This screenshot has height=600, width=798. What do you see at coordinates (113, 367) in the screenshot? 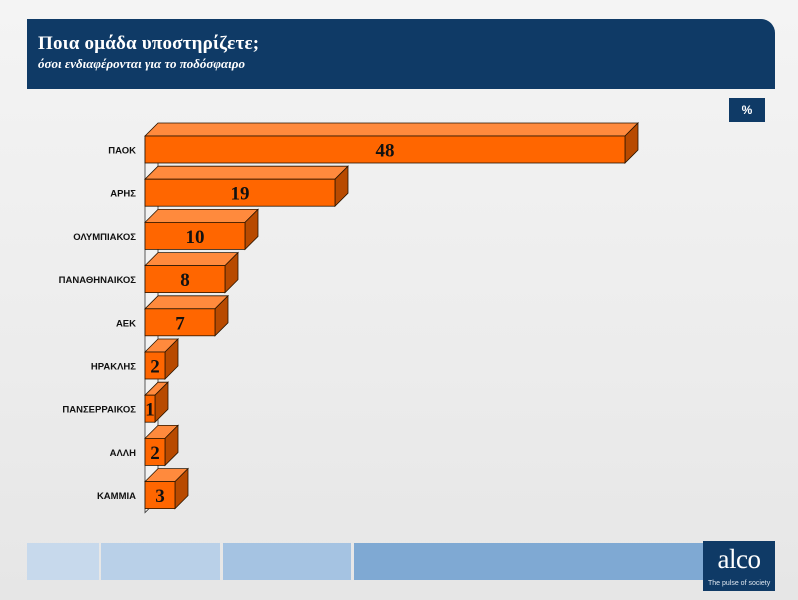
I see `category-label: ΗΡΑΚΛΗΣ` at bounding box center [113, 367].